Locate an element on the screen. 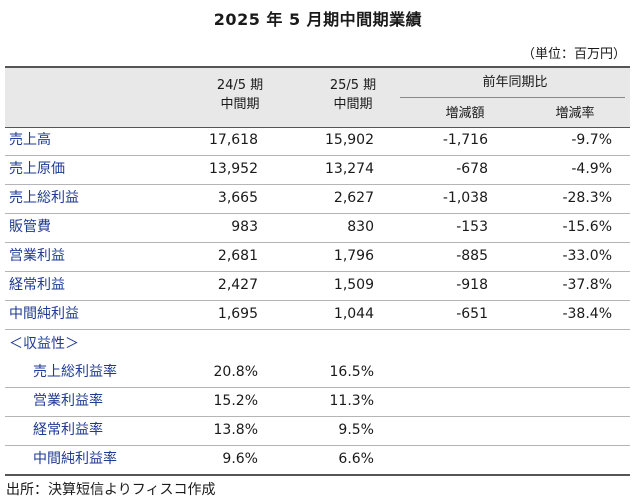  table-row: 営業利益 2,681 1,796 -885 -33.0% is located at coordinates (317, 257).